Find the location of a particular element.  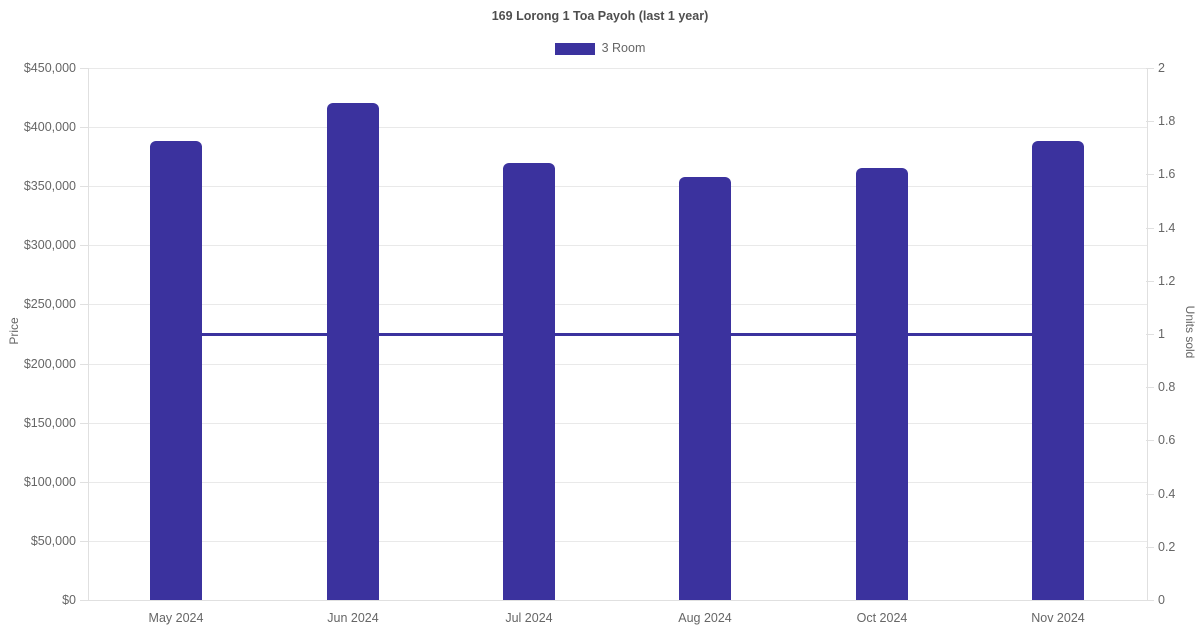

left-axis-tick-label: $350,000 is located at coordinates (49, 186).